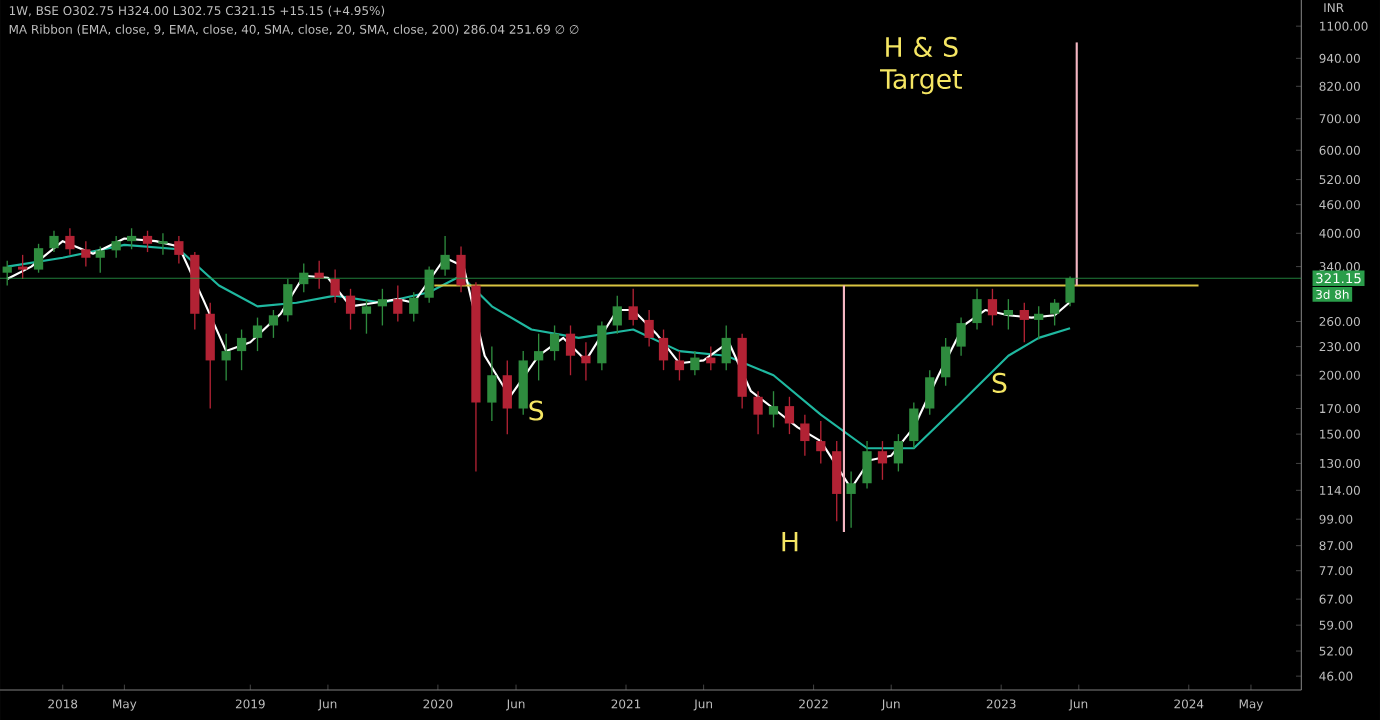 The height and width of the screenshot is (720, 1380). I want to click on annotation: H, so click(790, 541).